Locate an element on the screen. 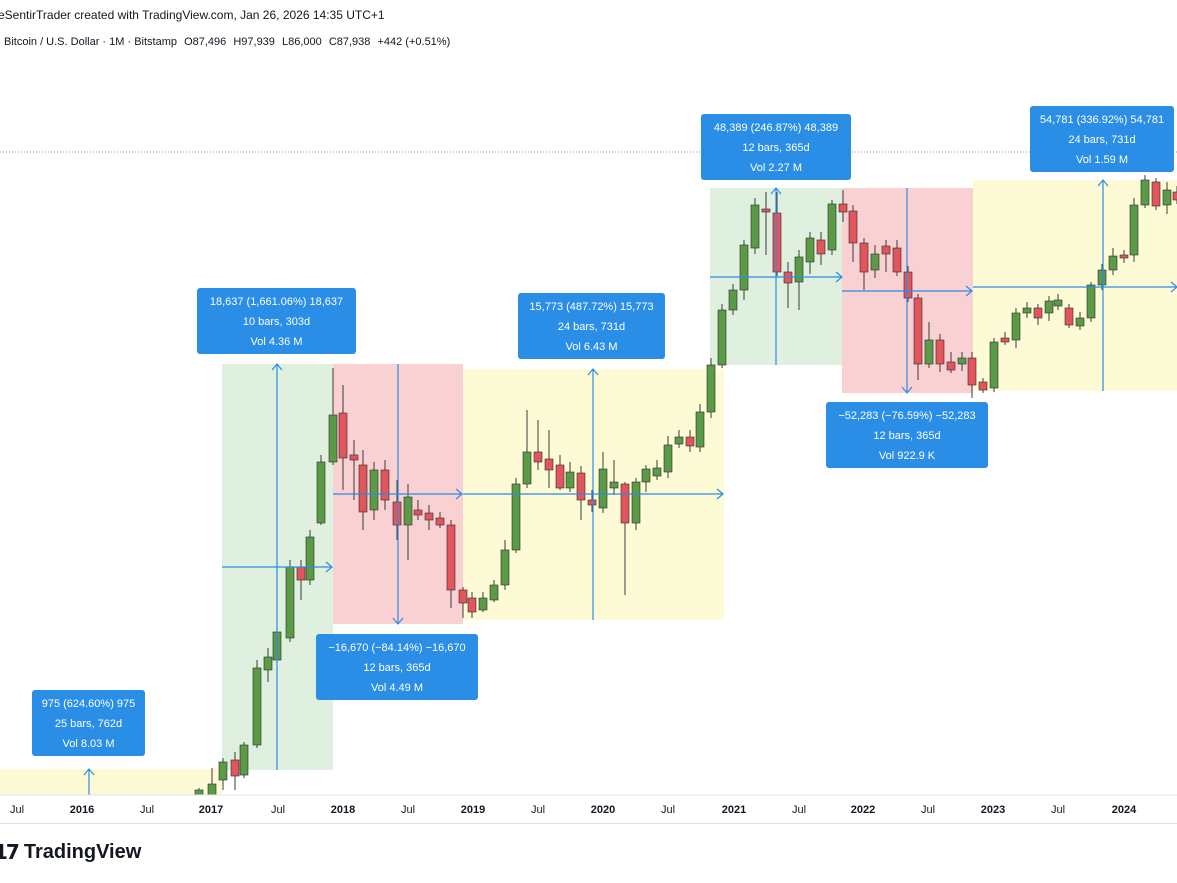  ohlc-low: L86,000 is located at coordinates (301, 42).